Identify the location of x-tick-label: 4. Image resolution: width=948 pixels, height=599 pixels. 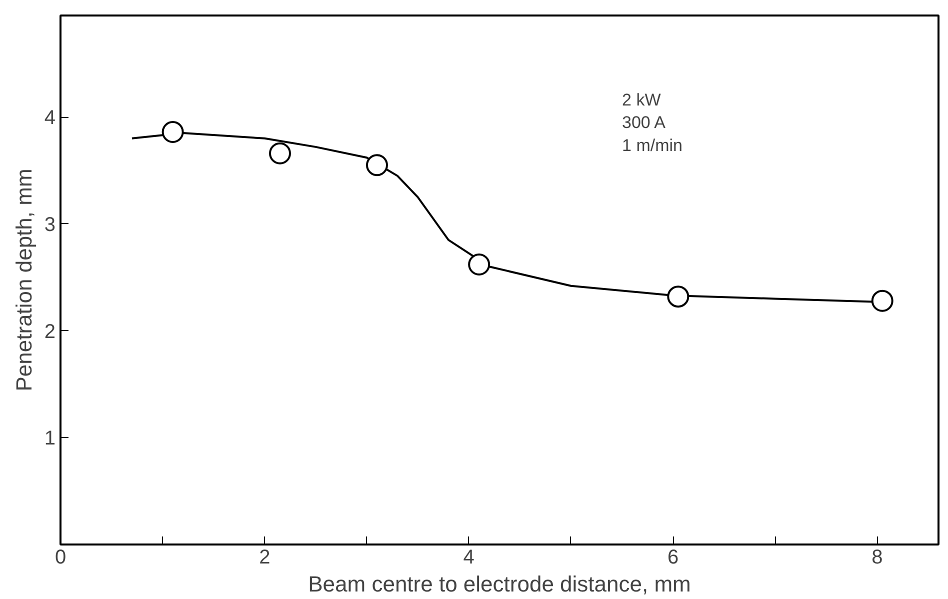
(468, 557).